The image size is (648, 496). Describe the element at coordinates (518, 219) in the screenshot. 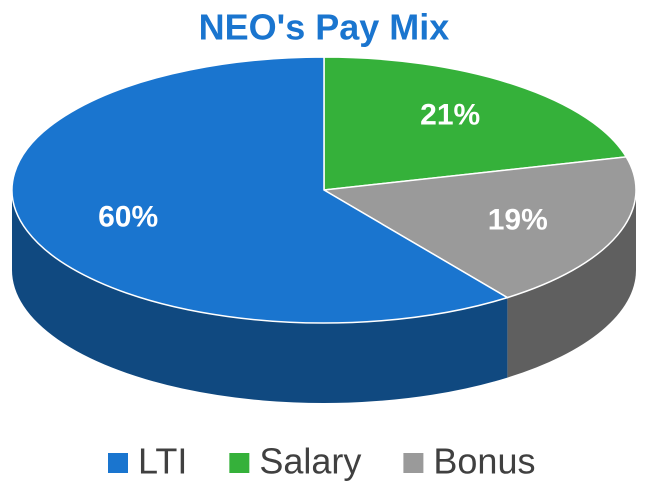

I see `data-label: 19%` at that location.